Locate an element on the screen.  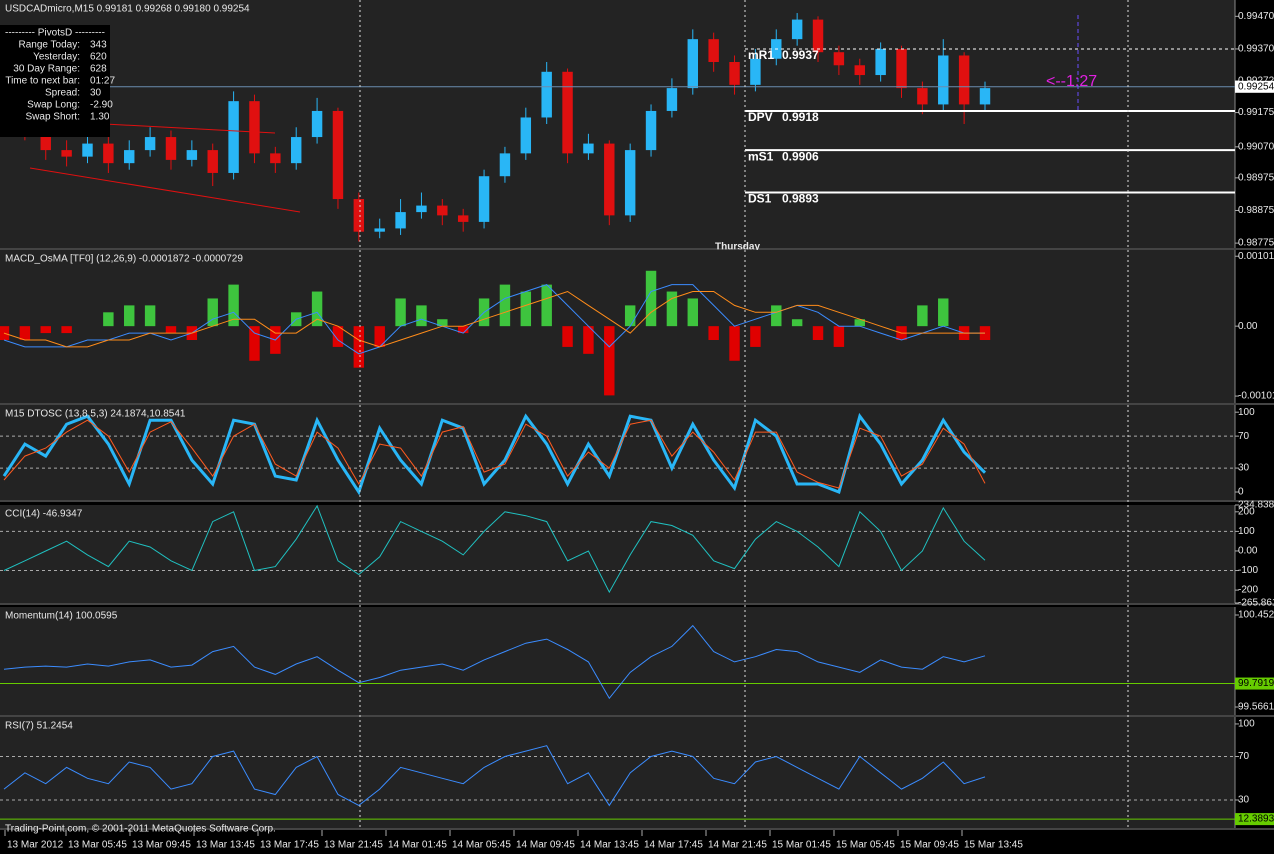
day-label: Thursday is located at coordinates (737, 247).